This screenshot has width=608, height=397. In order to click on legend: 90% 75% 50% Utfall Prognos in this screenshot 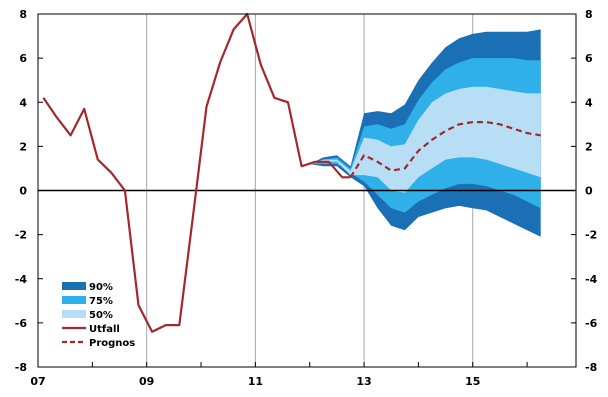, I will do `click(98, 315)`.